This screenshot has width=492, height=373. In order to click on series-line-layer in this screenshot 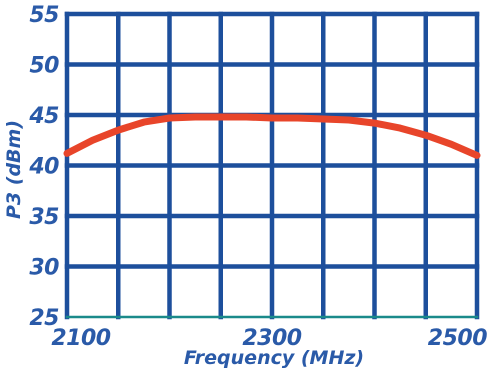, I will do `click(272, 136)`.